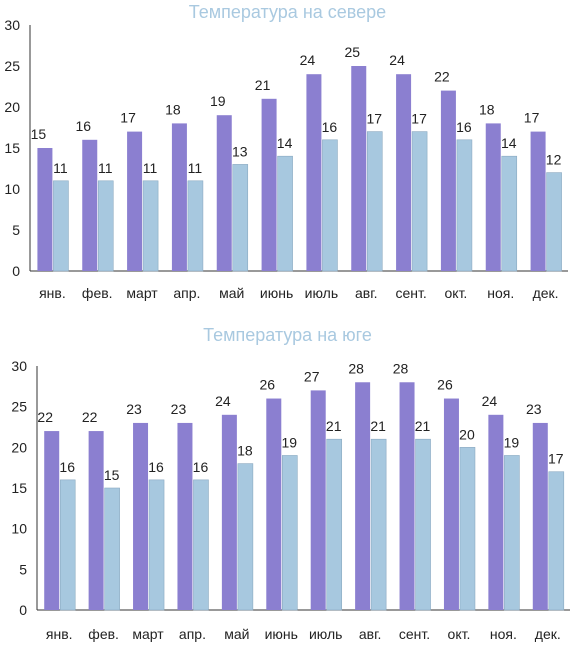 This screenshot has height=655, width=575. Describe the element at coordinates (397, 60) in the screenshot. I see `data-label: 24` at that location.